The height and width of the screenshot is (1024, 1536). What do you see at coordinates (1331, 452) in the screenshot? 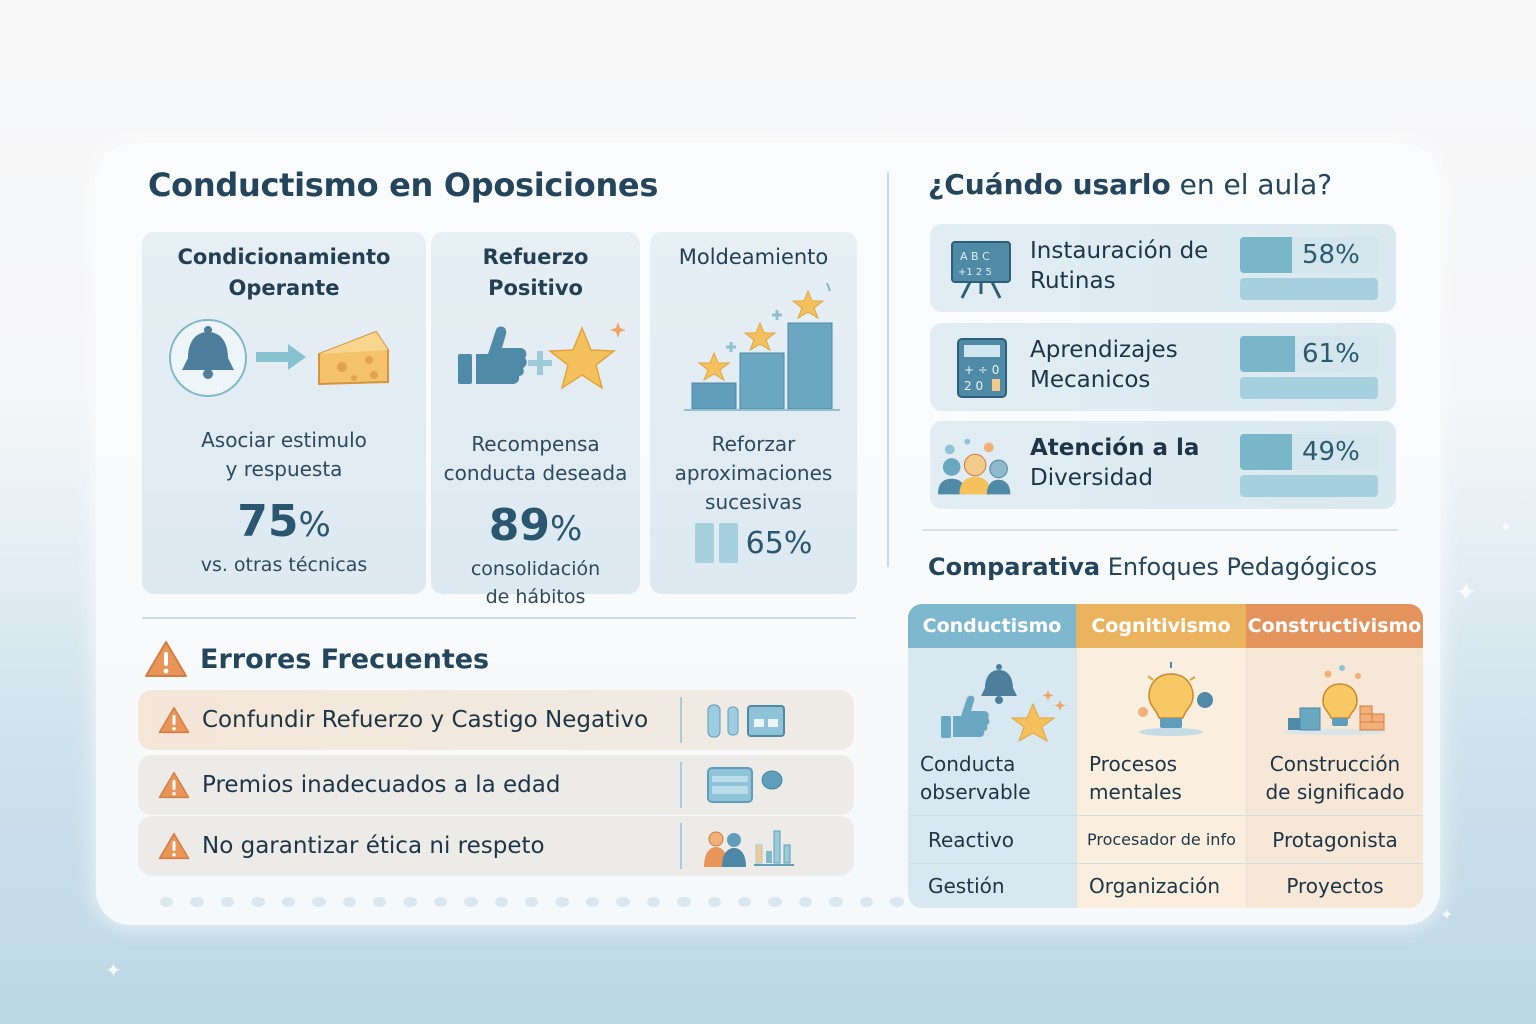
I see `usage-percent: 49%` at bounding box center [1331, 452].